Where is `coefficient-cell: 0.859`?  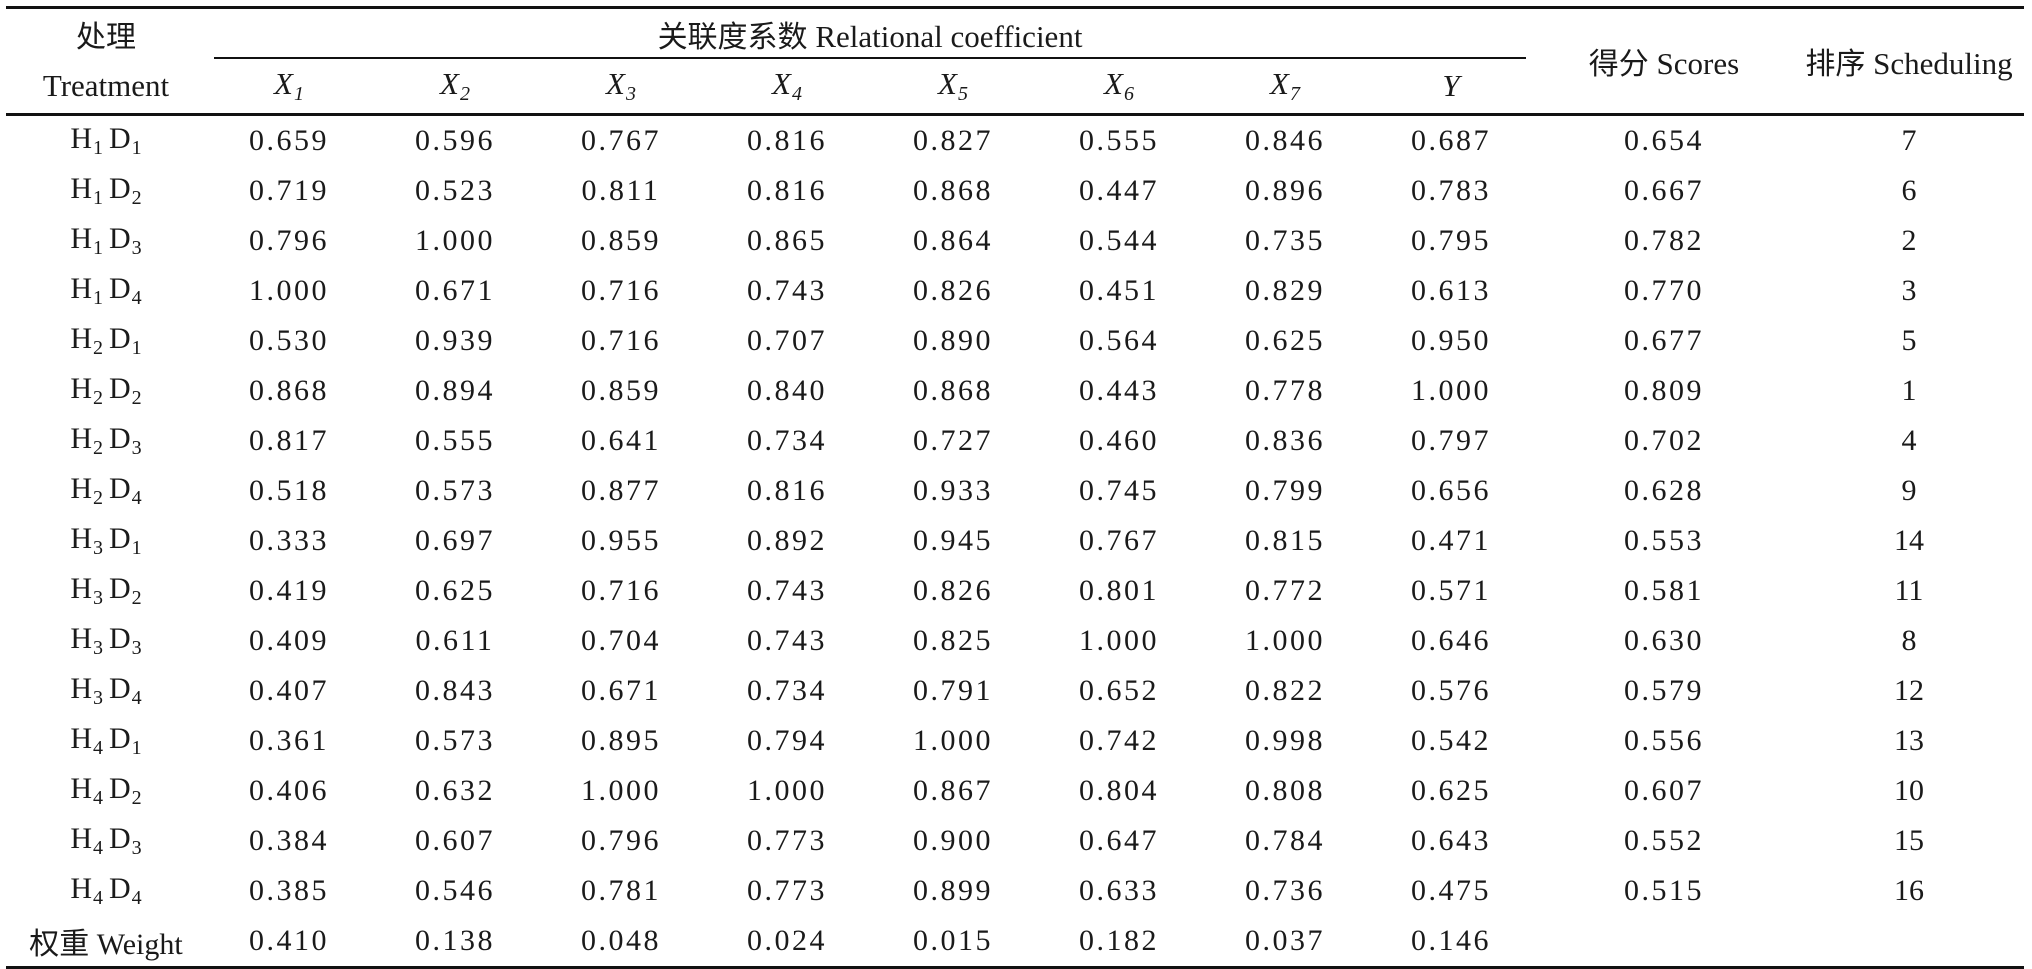
coefficient-cell: 0.859 is located at coordinates (621, 390).